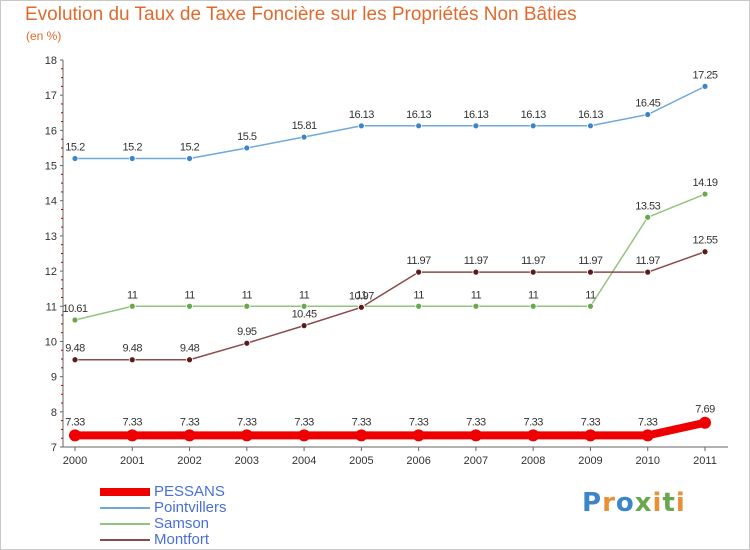 Image resolution: width=750 pixels, height=550 pixels. I want to click on y-tick-label: 9, so click(54, 378).